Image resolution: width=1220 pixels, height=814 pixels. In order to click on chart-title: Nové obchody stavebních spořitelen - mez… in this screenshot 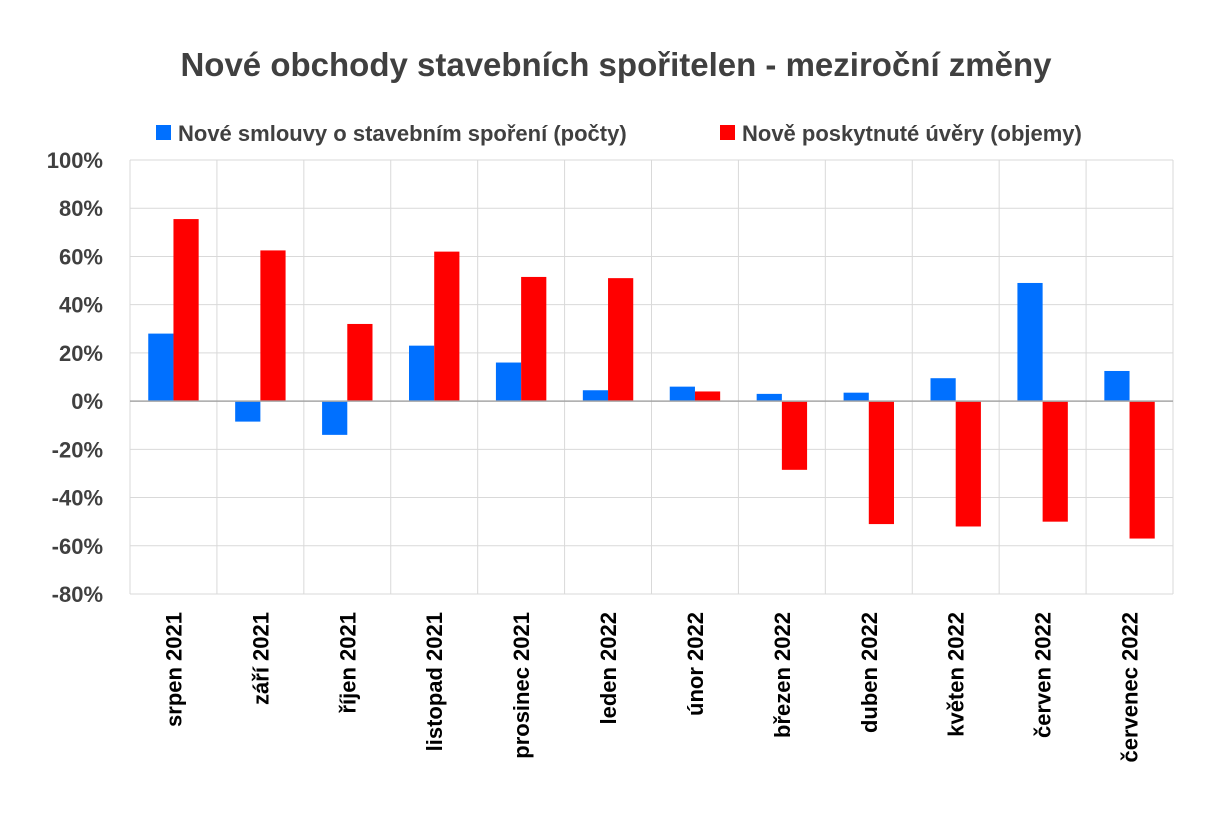, I will do `click(616, 64)`.